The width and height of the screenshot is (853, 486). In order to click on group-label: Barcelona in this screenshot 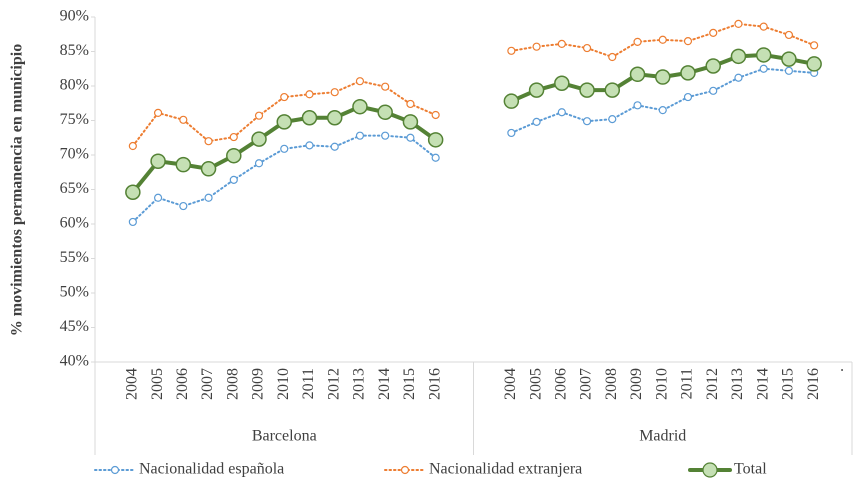, I will do `click(284, 436)`.